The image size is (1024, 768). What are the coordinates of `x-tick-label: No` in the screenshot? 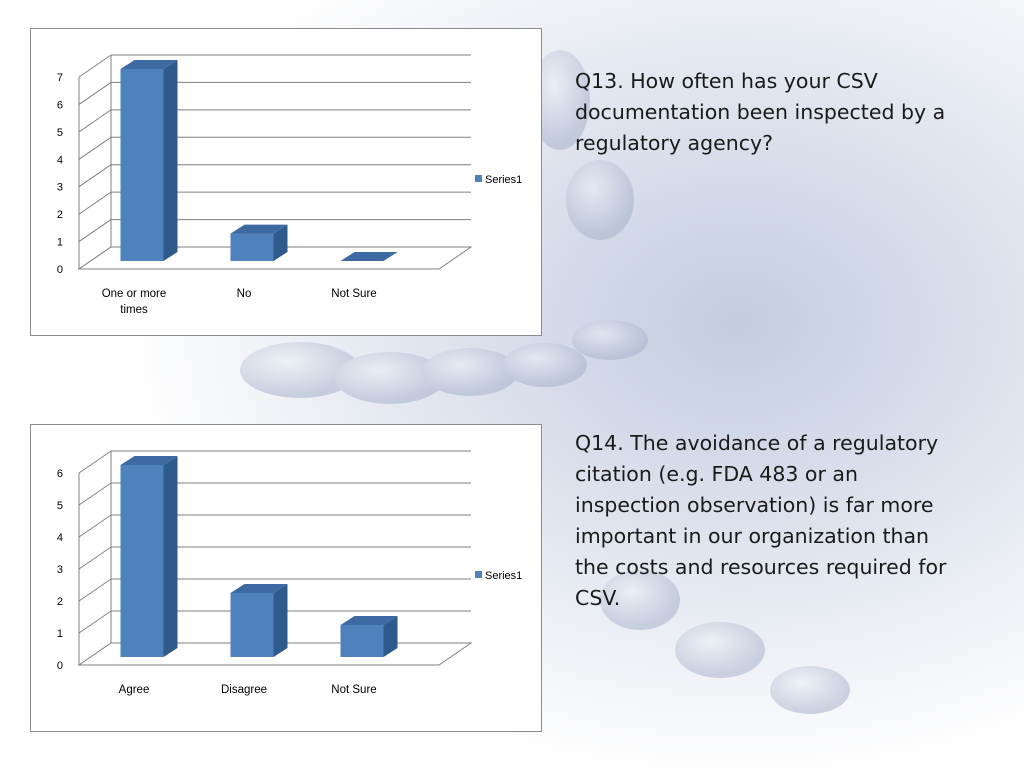 It's located at (244, 294).